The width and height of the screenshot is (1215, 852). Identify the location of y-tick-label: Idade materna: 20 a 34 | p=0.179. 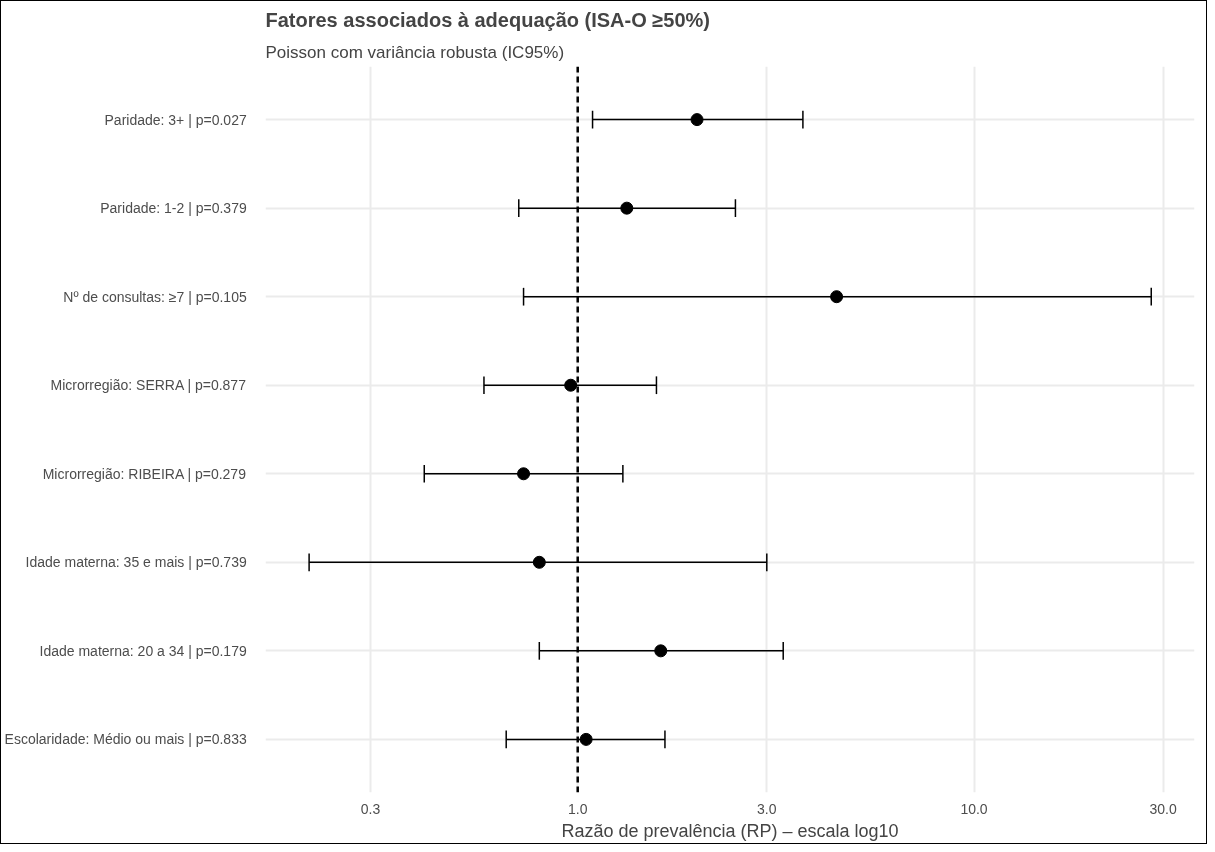
(143, 650).